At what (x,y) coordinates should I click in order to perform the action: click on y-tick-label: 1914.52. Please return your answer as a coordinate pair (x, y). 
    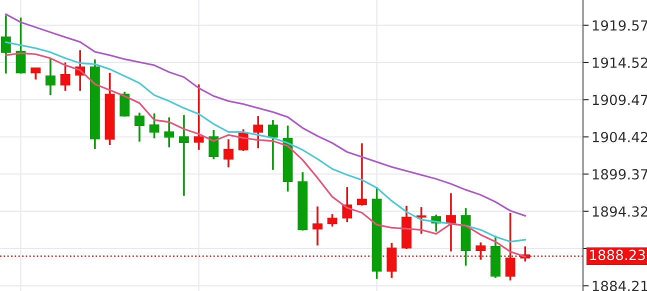
    Looking at the image, I should click on (619, 62).